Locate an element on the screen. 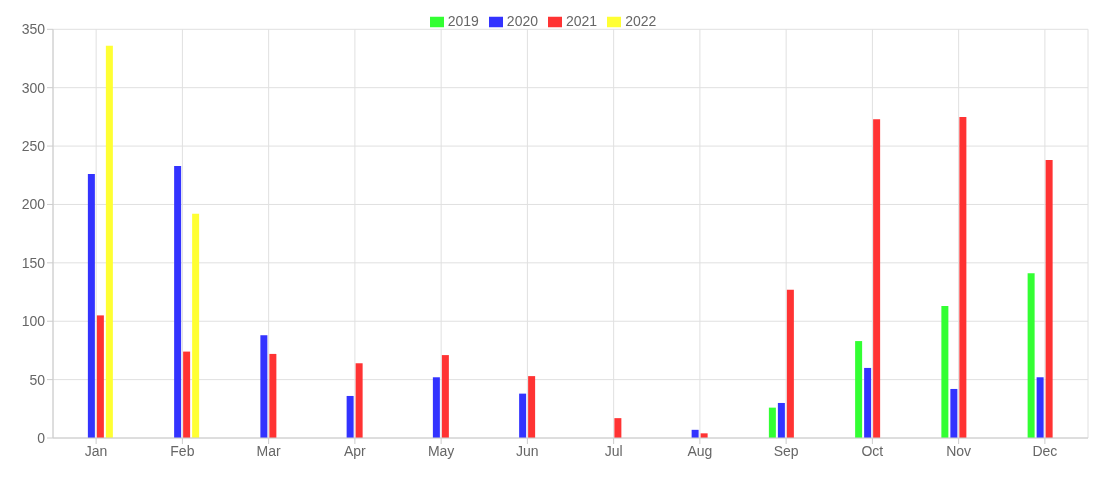  x-tick-label: Jan is located at coordinates (96, 450).